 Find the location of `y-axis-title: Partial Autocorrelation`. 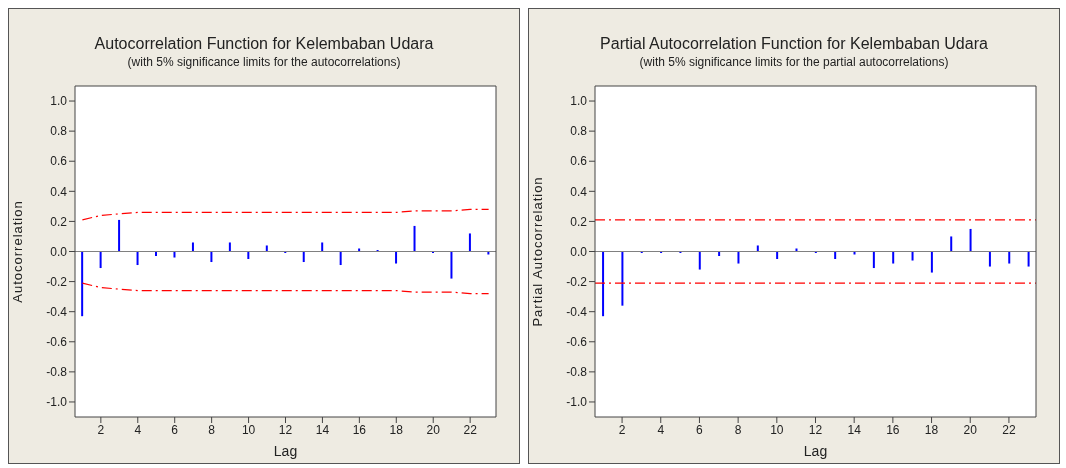

y-axis-title: Partial Autocorrelation is located at coordinates (537, 251).